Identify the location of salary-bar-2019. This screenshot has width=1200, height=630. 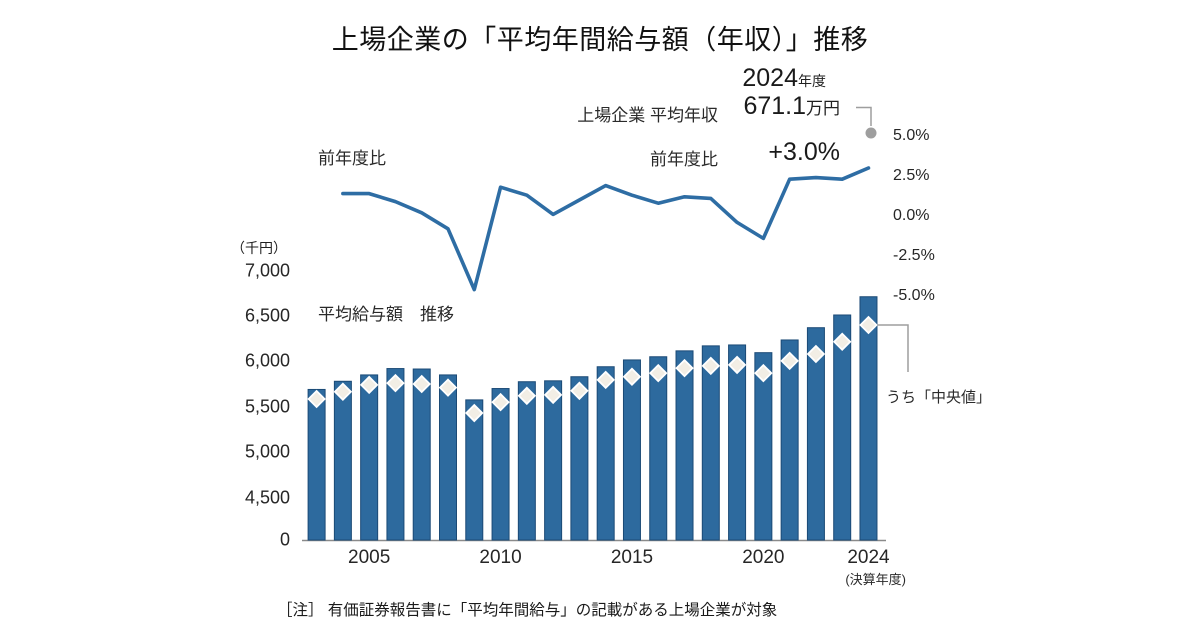
(737, 442).